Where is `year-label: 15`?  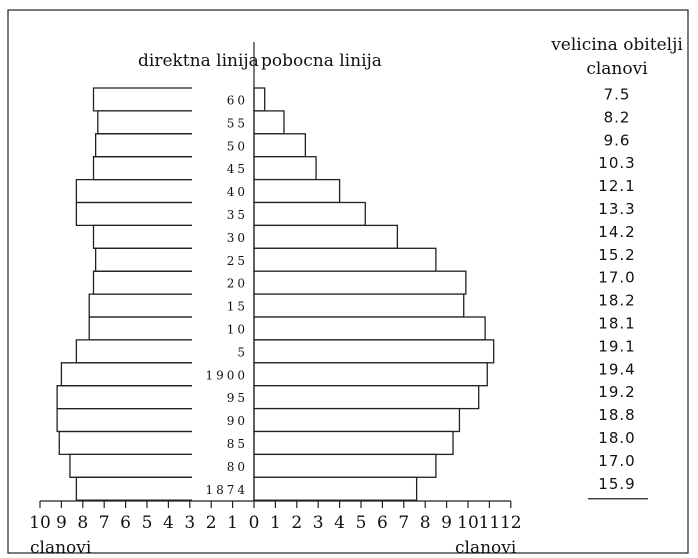 year-label: 15 is located at coordinates (237, 307).